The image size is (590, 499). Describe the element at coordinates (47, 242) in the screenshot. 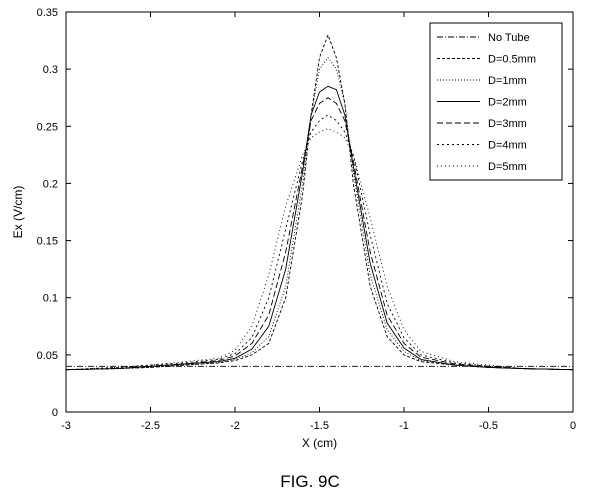

I see `y-tick-label: 0.15` at that location.